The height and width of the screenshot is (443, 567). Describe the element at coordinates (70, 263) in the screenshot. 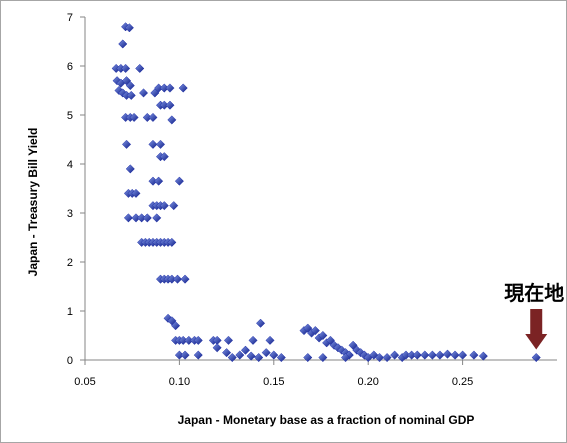

I see `y-tick-label: 2` at that location.